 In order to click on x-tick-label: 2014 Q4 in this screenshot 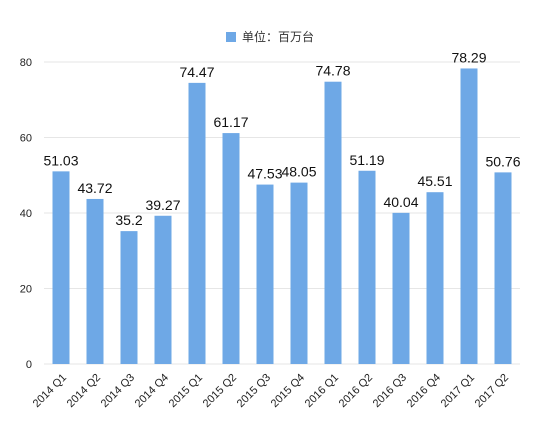, I will do `click(152, 391)`.